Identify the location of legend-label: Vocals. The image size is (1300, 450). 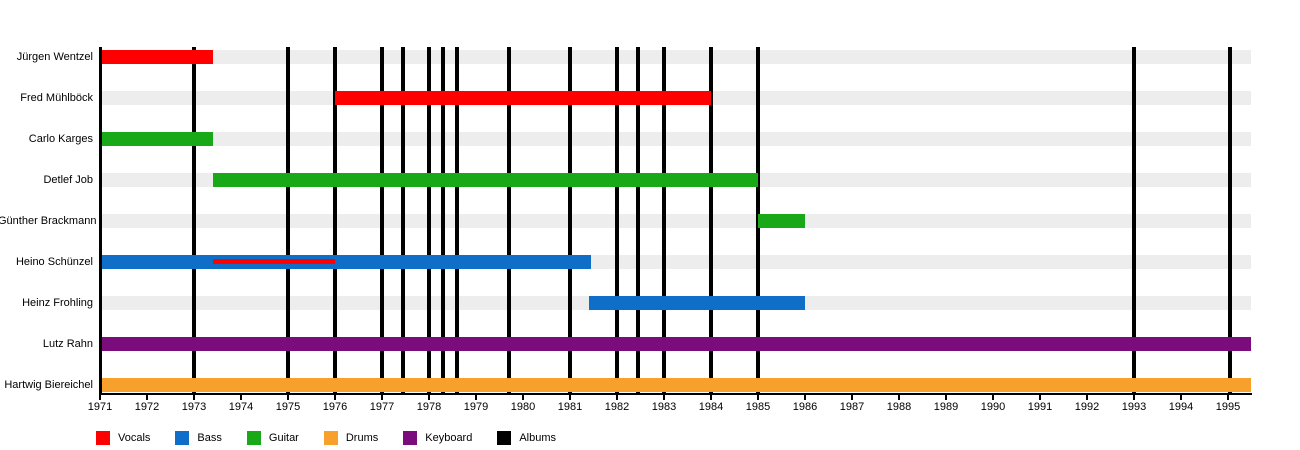
(134, 438).